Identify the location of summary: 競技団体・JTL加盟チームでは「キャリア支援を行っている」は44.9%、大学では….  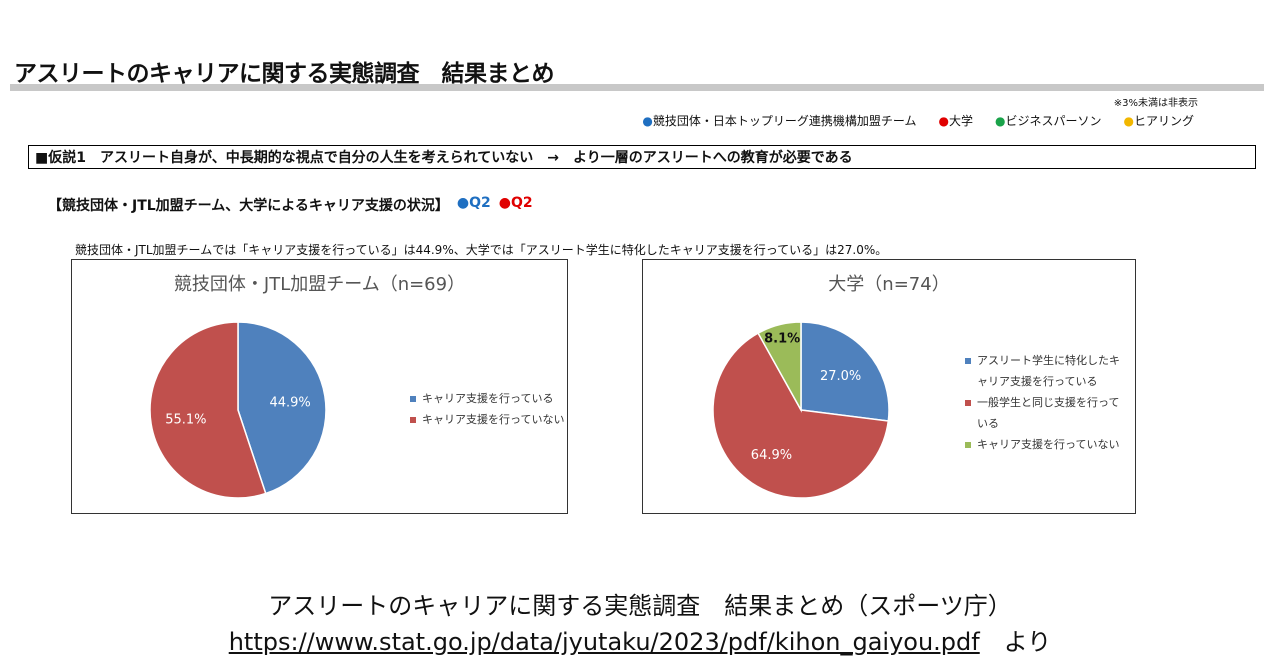
(481, 250).